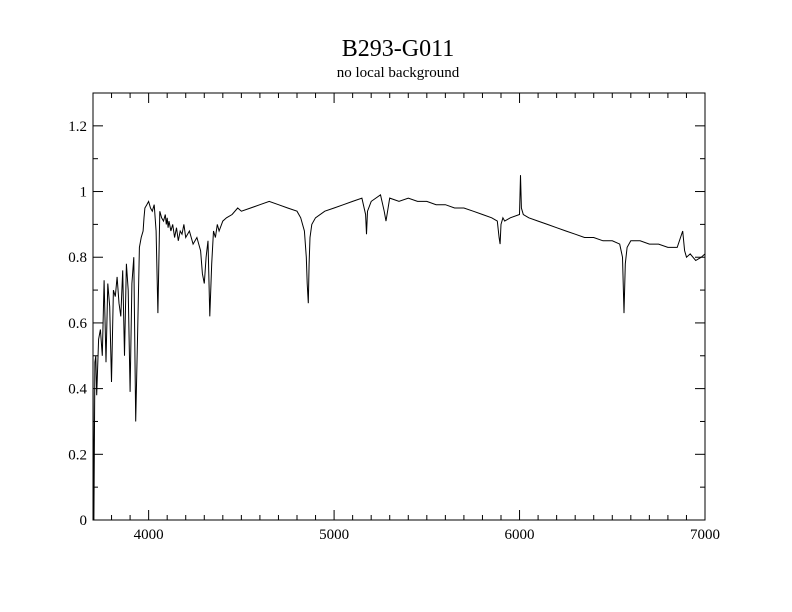 The height and width of the screenshot is (612, 792). What do you see at coordinates (77, 127) in the screenshot?
I see `y-tick-label: 1.2` at bounding box center [77, 127].